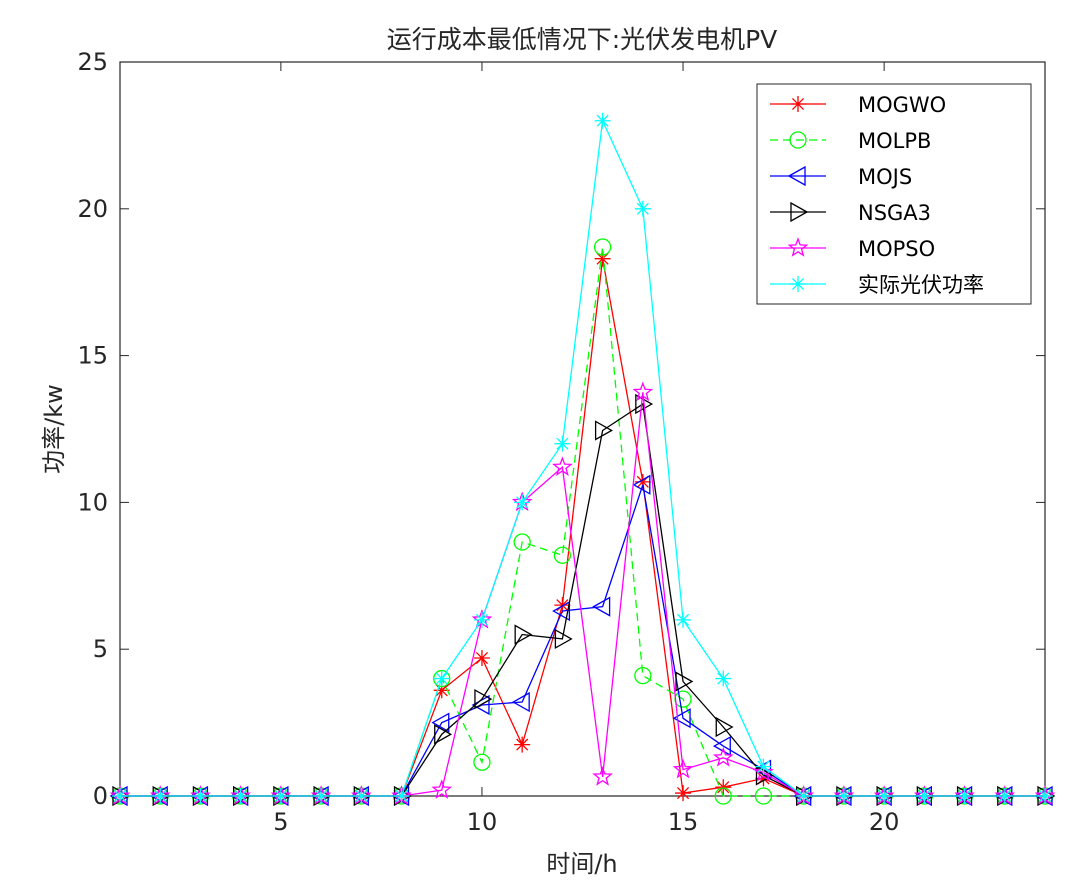  I want to click on legend-label: NSGA3, so click(894, 213).